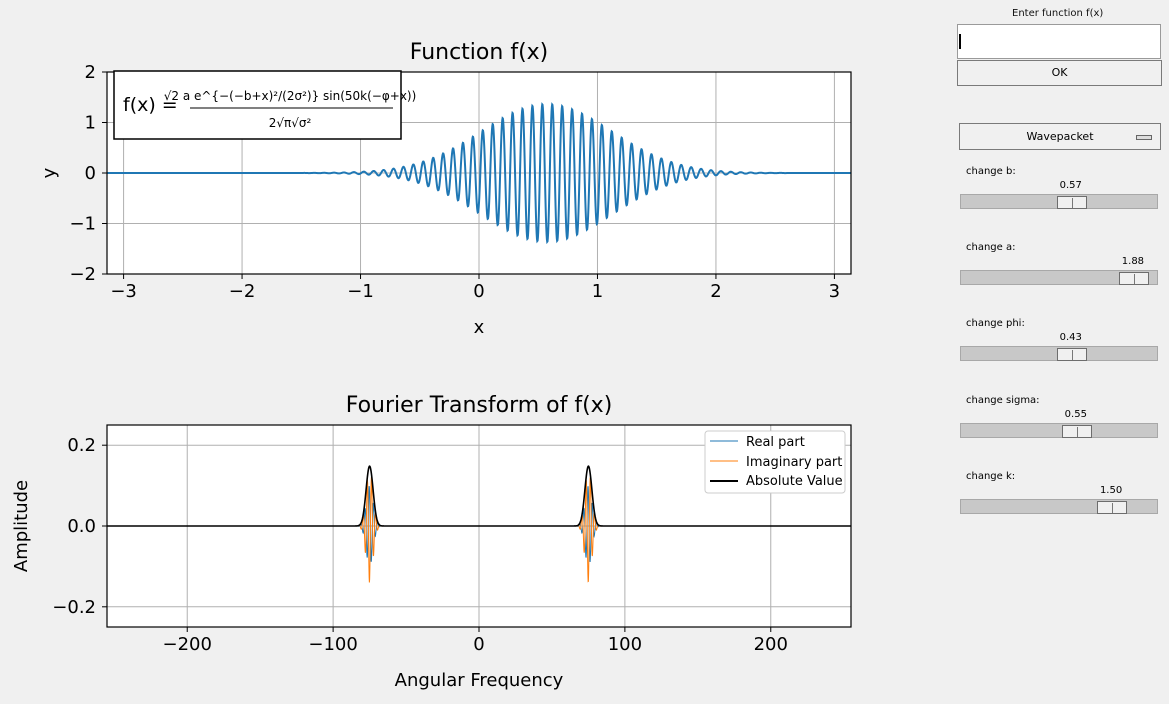 This screenshot has width=1169, height=704. I want to click on fourier-plot-title: Fourier Transform of f(x), so click(479, 405).